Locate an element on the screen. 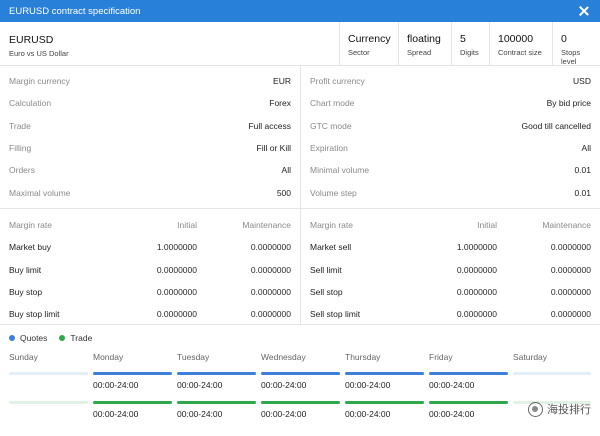 This screenshot has width=600, height=436. property-value: Forex is located at coordinates (280, 103).